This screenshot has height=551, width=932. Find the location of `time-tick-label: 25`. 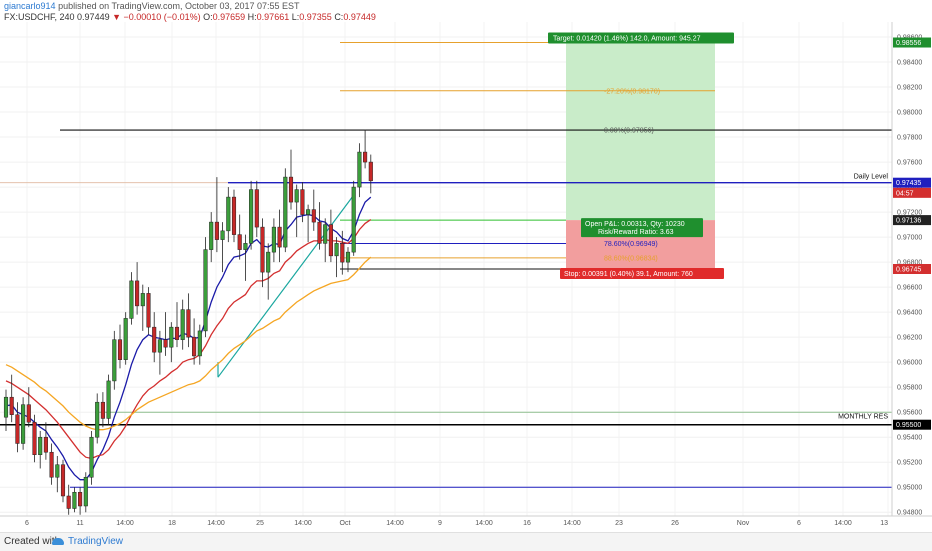

time-tick-label: 25 is located at coordinates (260, 523).